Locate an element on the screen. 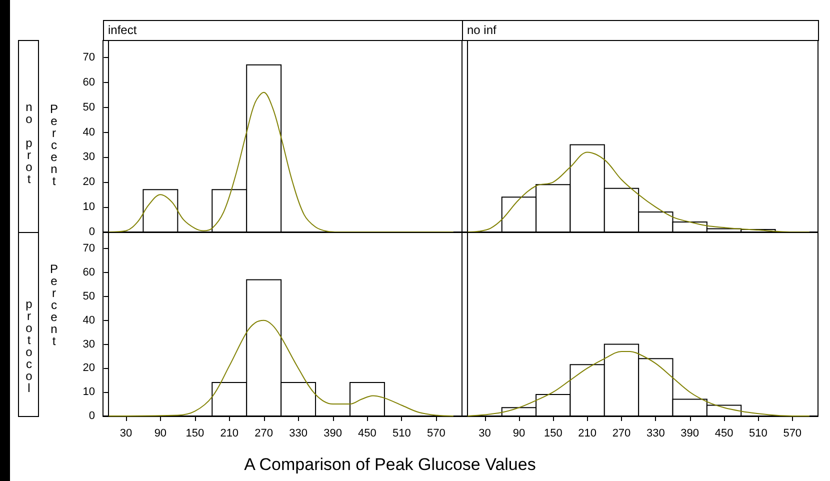  text: protocol is located at coordinates (29, 345).